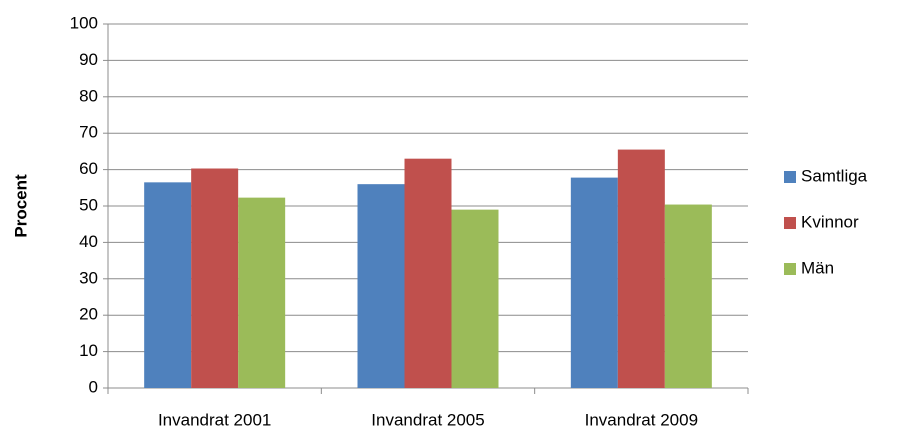 The width and height of the screenshot is (904, 432). I want to click on legend-label: Kvinnor, so click(830, 221).